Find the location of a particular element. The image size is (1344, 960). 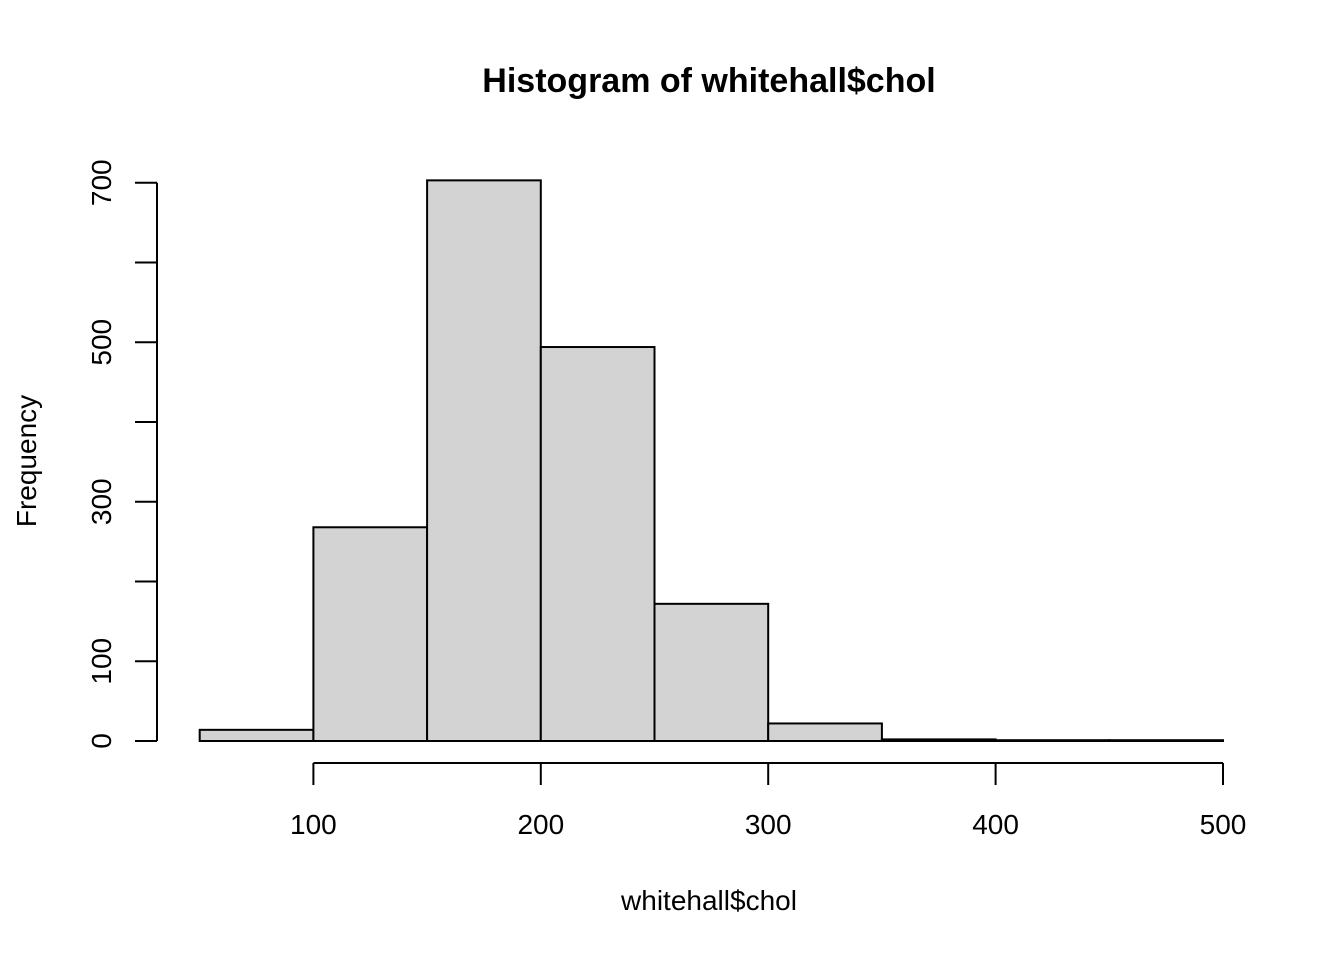

y-tick-label-100: 100 is located at coordinates (101, 661).